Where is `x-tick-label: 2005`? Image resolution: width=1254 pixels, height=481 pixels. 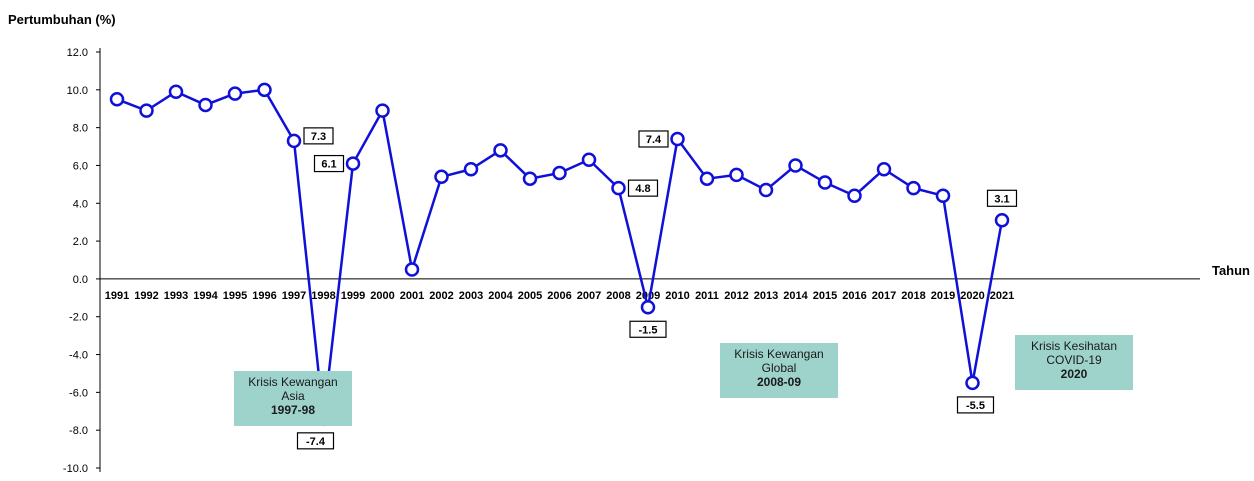
x-tick-label: 2005 is located at coordinates (530, 296).